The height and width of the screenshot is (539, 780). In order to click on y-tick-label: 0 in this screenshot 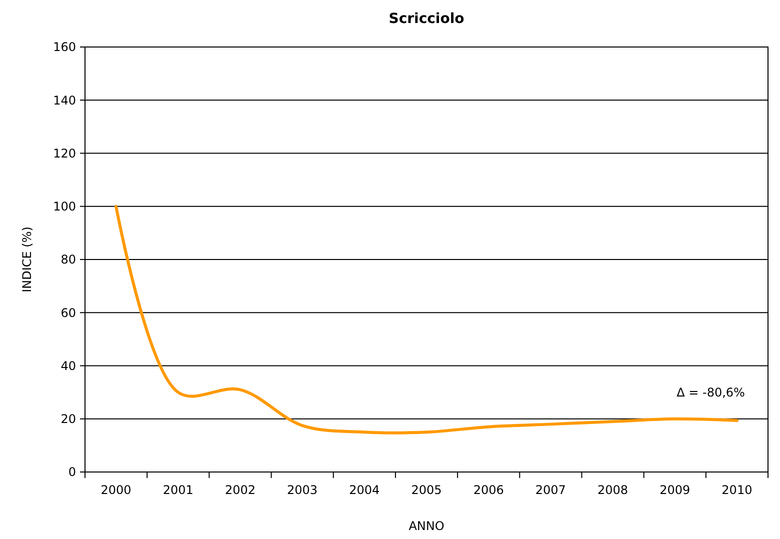, I will do `click(72, 472)`.